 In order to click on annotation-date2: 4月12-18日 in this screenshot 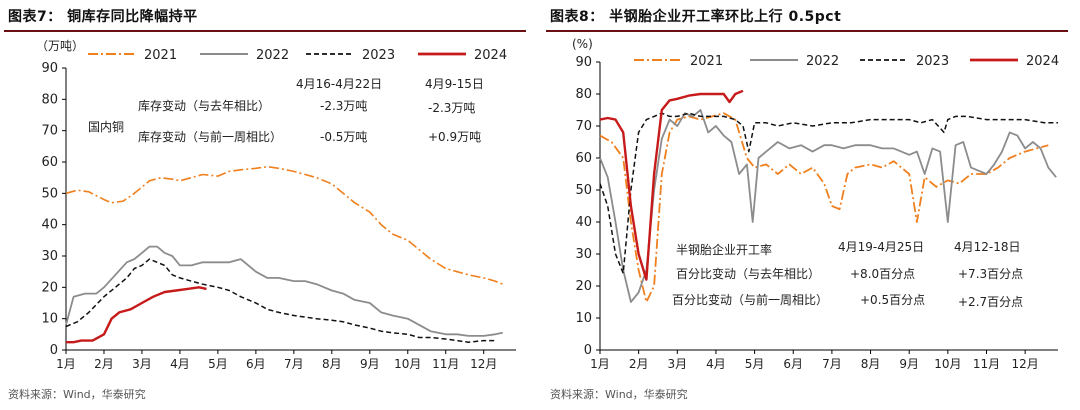, I will do `click(987, 247)`.